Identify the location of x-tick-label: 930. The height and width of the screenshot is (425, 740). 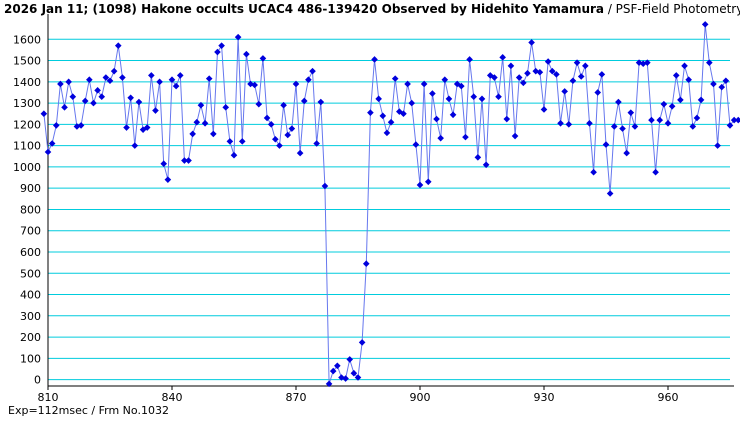
(544, 397).